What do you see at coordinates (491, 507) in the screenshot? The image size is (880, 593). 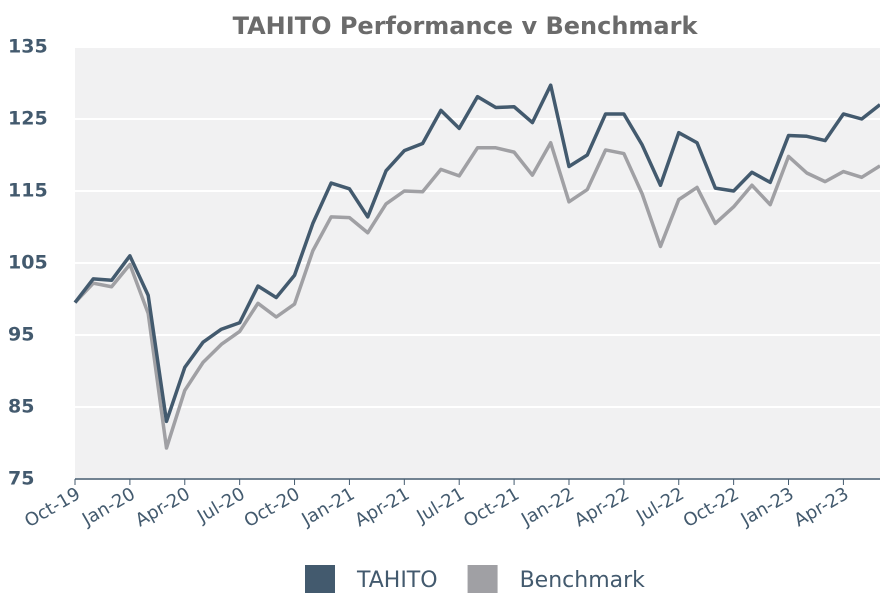 I see `x-tick-label: Oct-21` at bounding box center [491, 507].